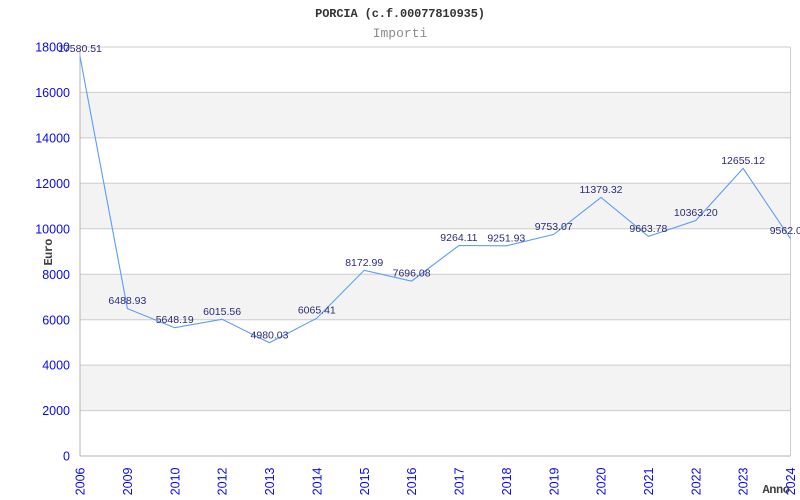  Describe the element at coordinates (648, 229) in the screenshot. I see `svg-text: 9663.78` at that location.